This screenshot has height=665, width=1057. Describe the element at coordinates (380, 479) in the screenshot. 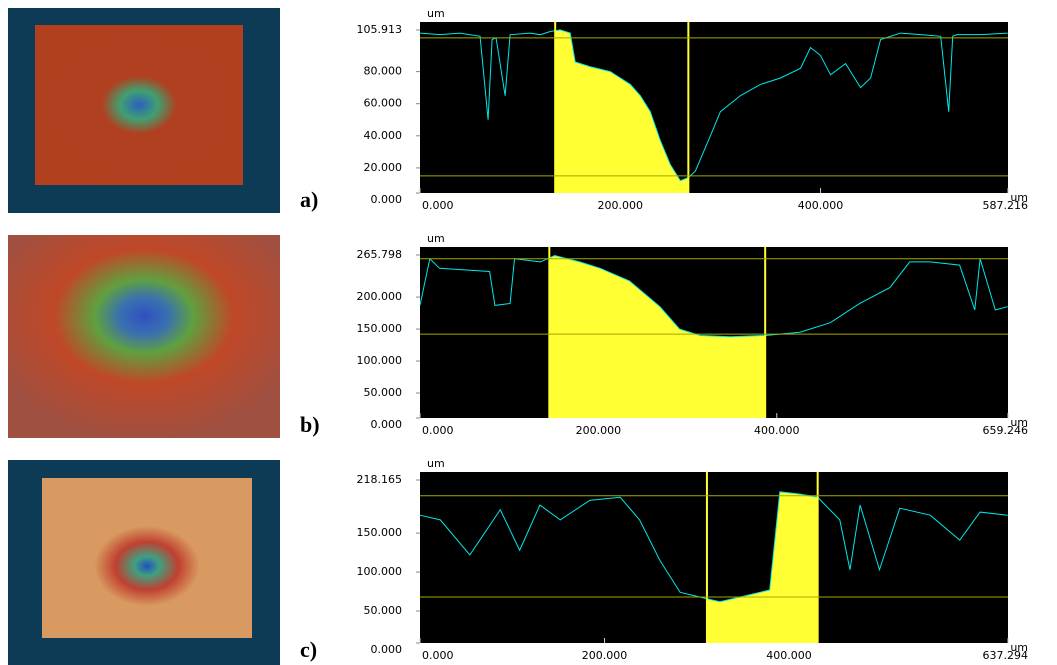

I see `y-tick-label: 218.165` at that location.